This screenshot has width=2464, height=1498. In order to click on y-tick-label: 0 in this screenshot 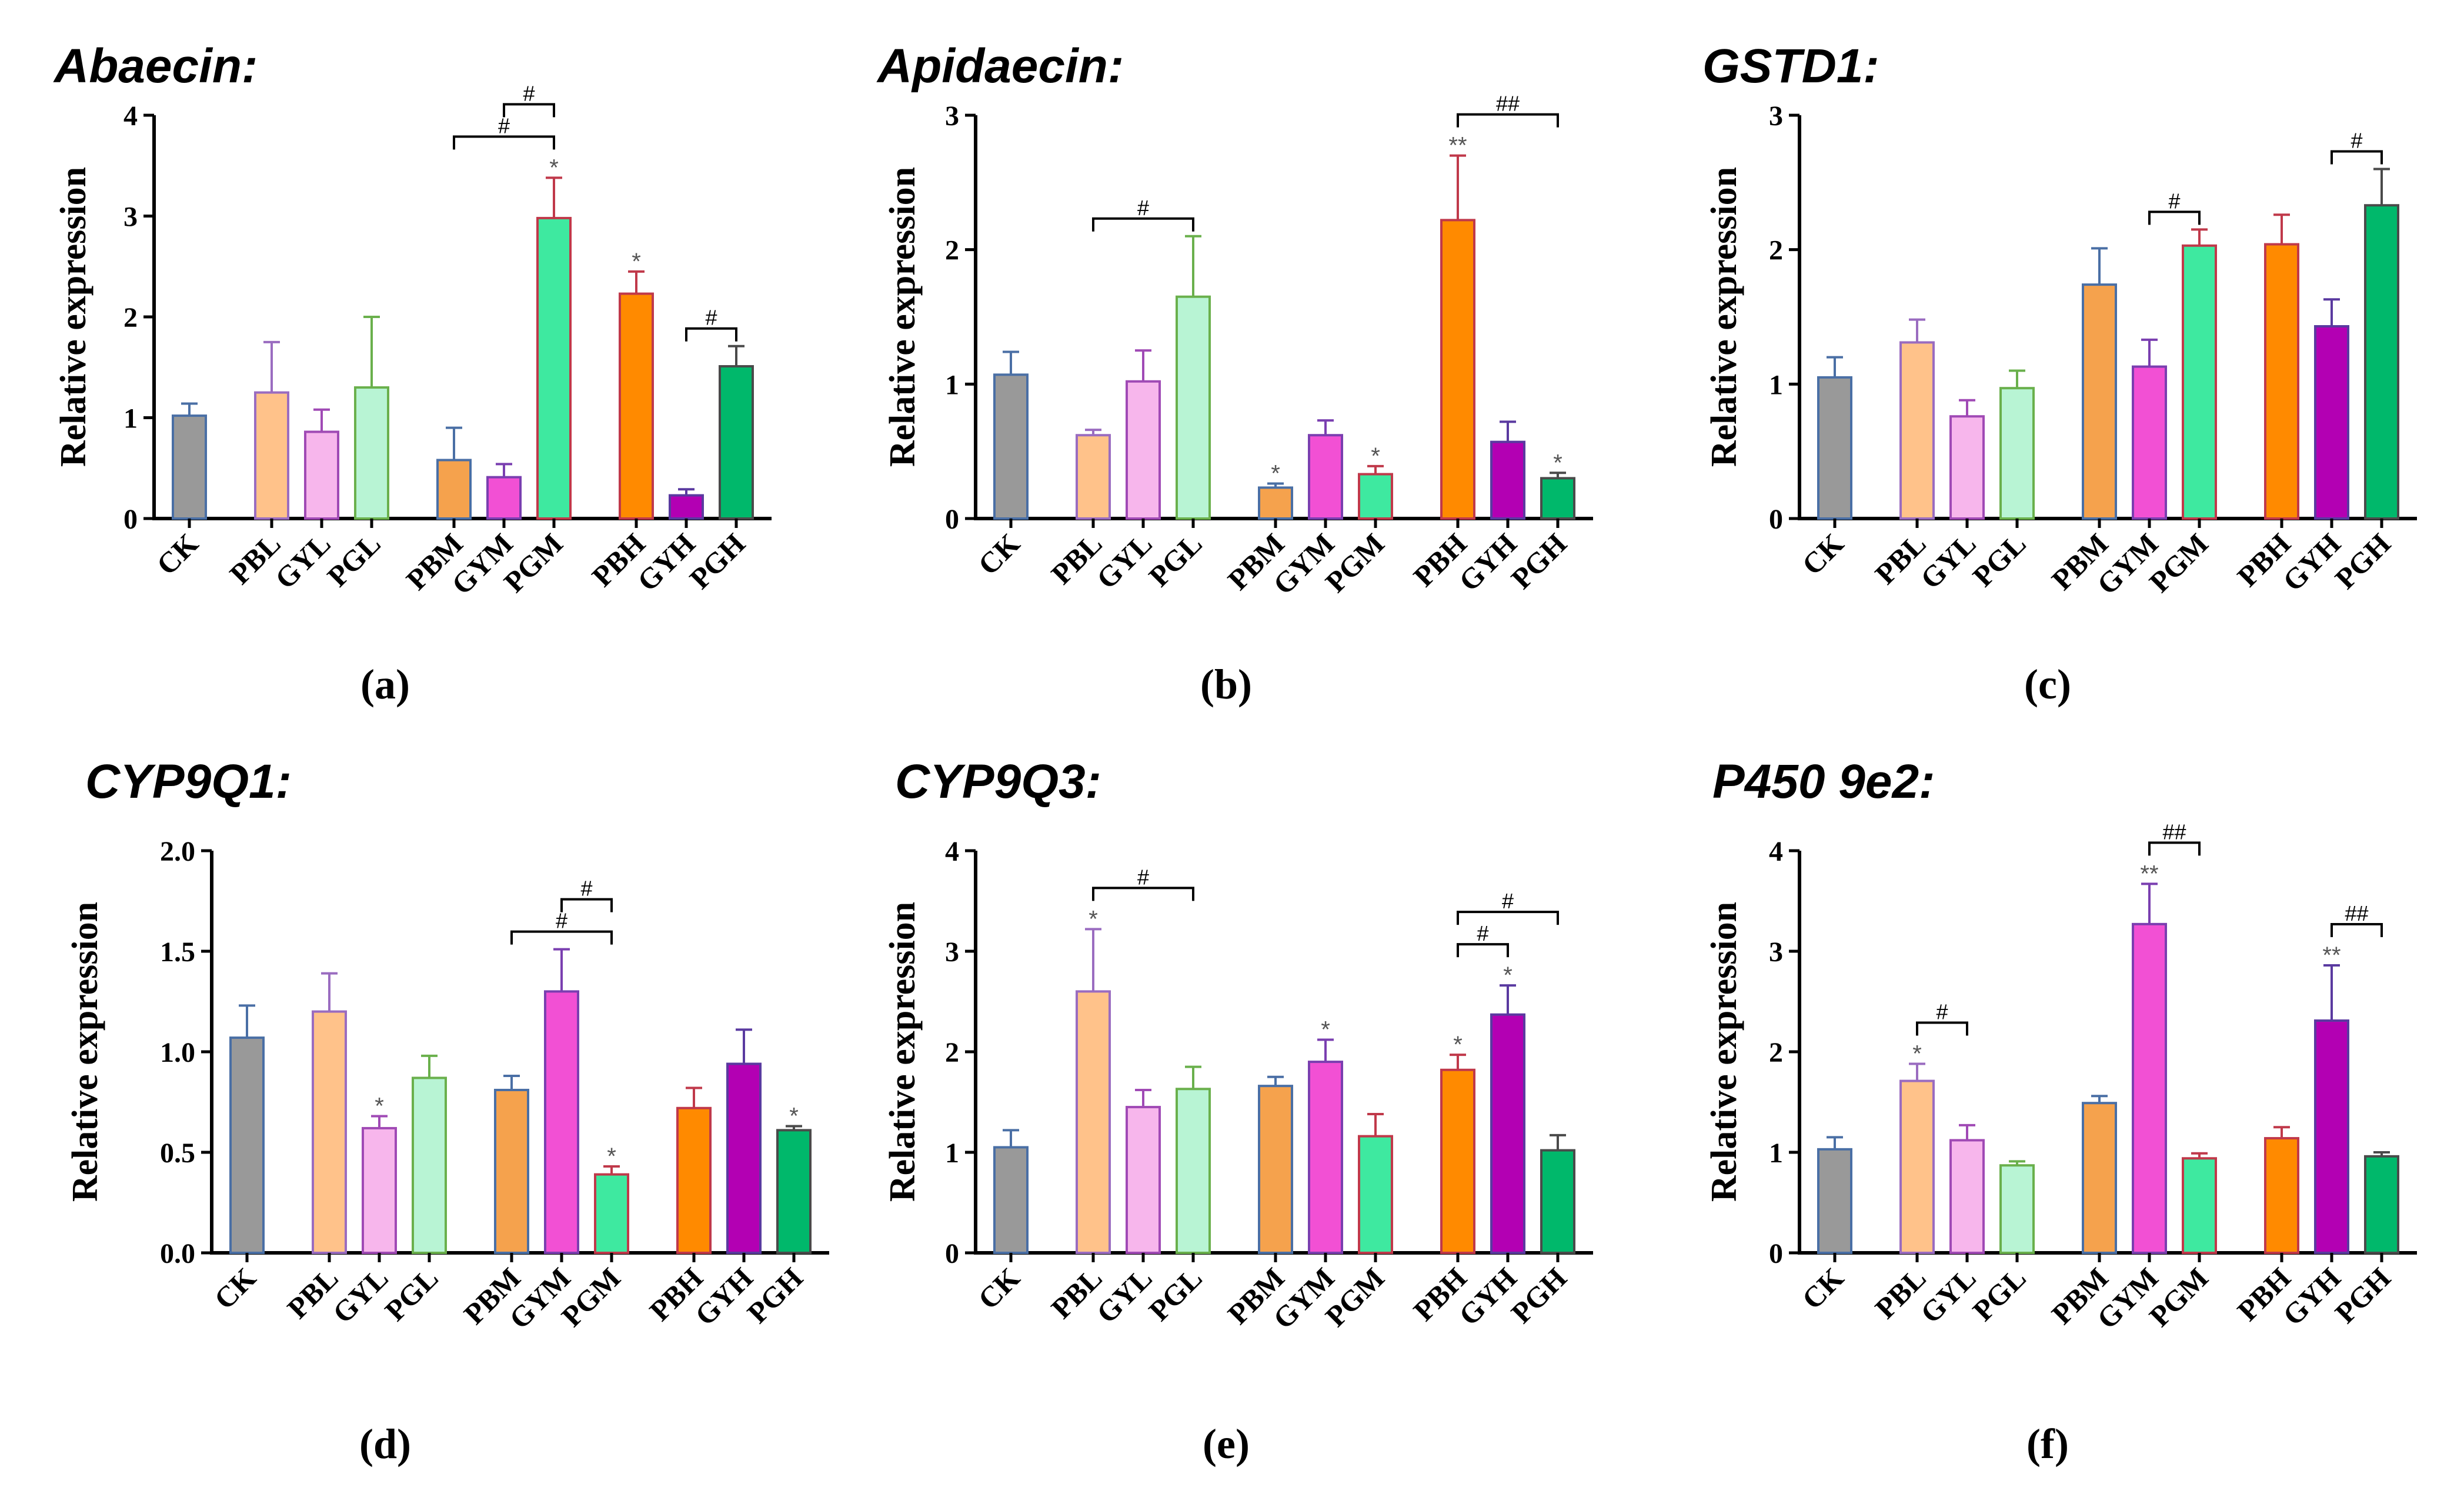, I will do `click(130, 519)`.